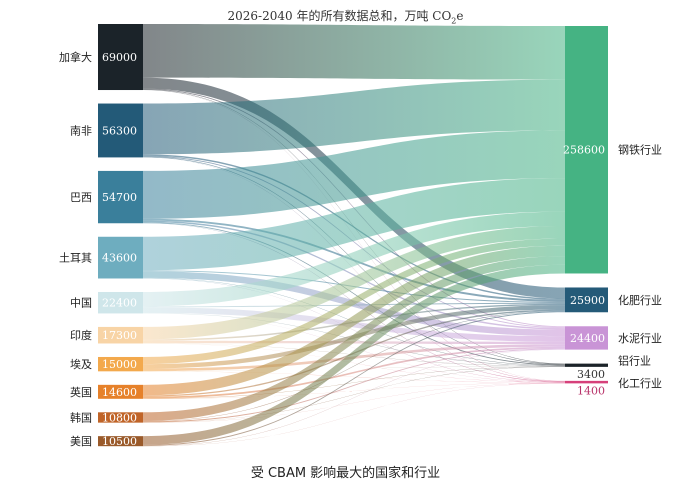 This screenshot has height=489, width=691. I want to click on source-value-label: 10800, so click(119, 417).